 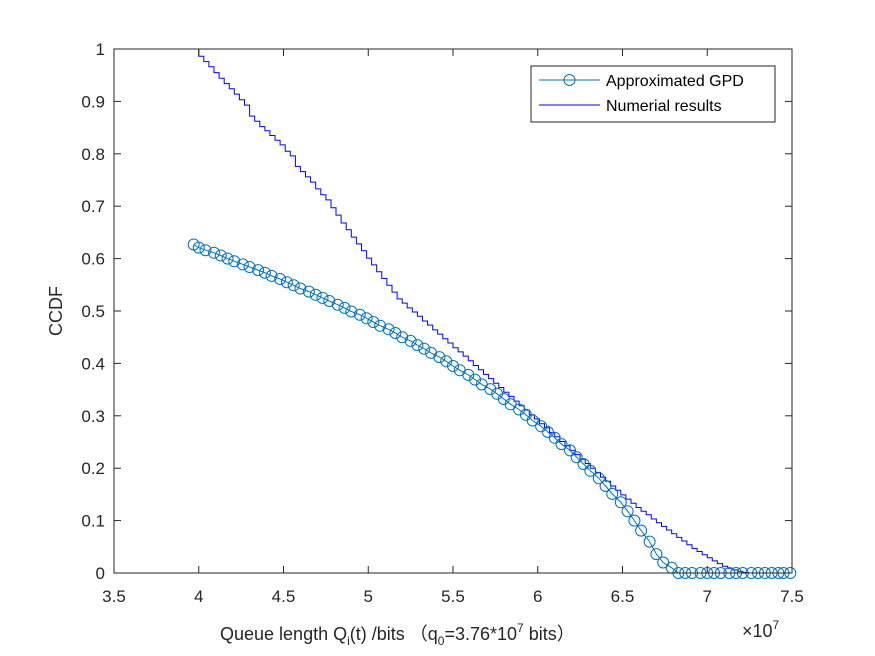 What do you see at coordinates (653, 94) in the screenshot?
I see `legend: Approximated GPD Numerial results` at bounding box center [653, 94].